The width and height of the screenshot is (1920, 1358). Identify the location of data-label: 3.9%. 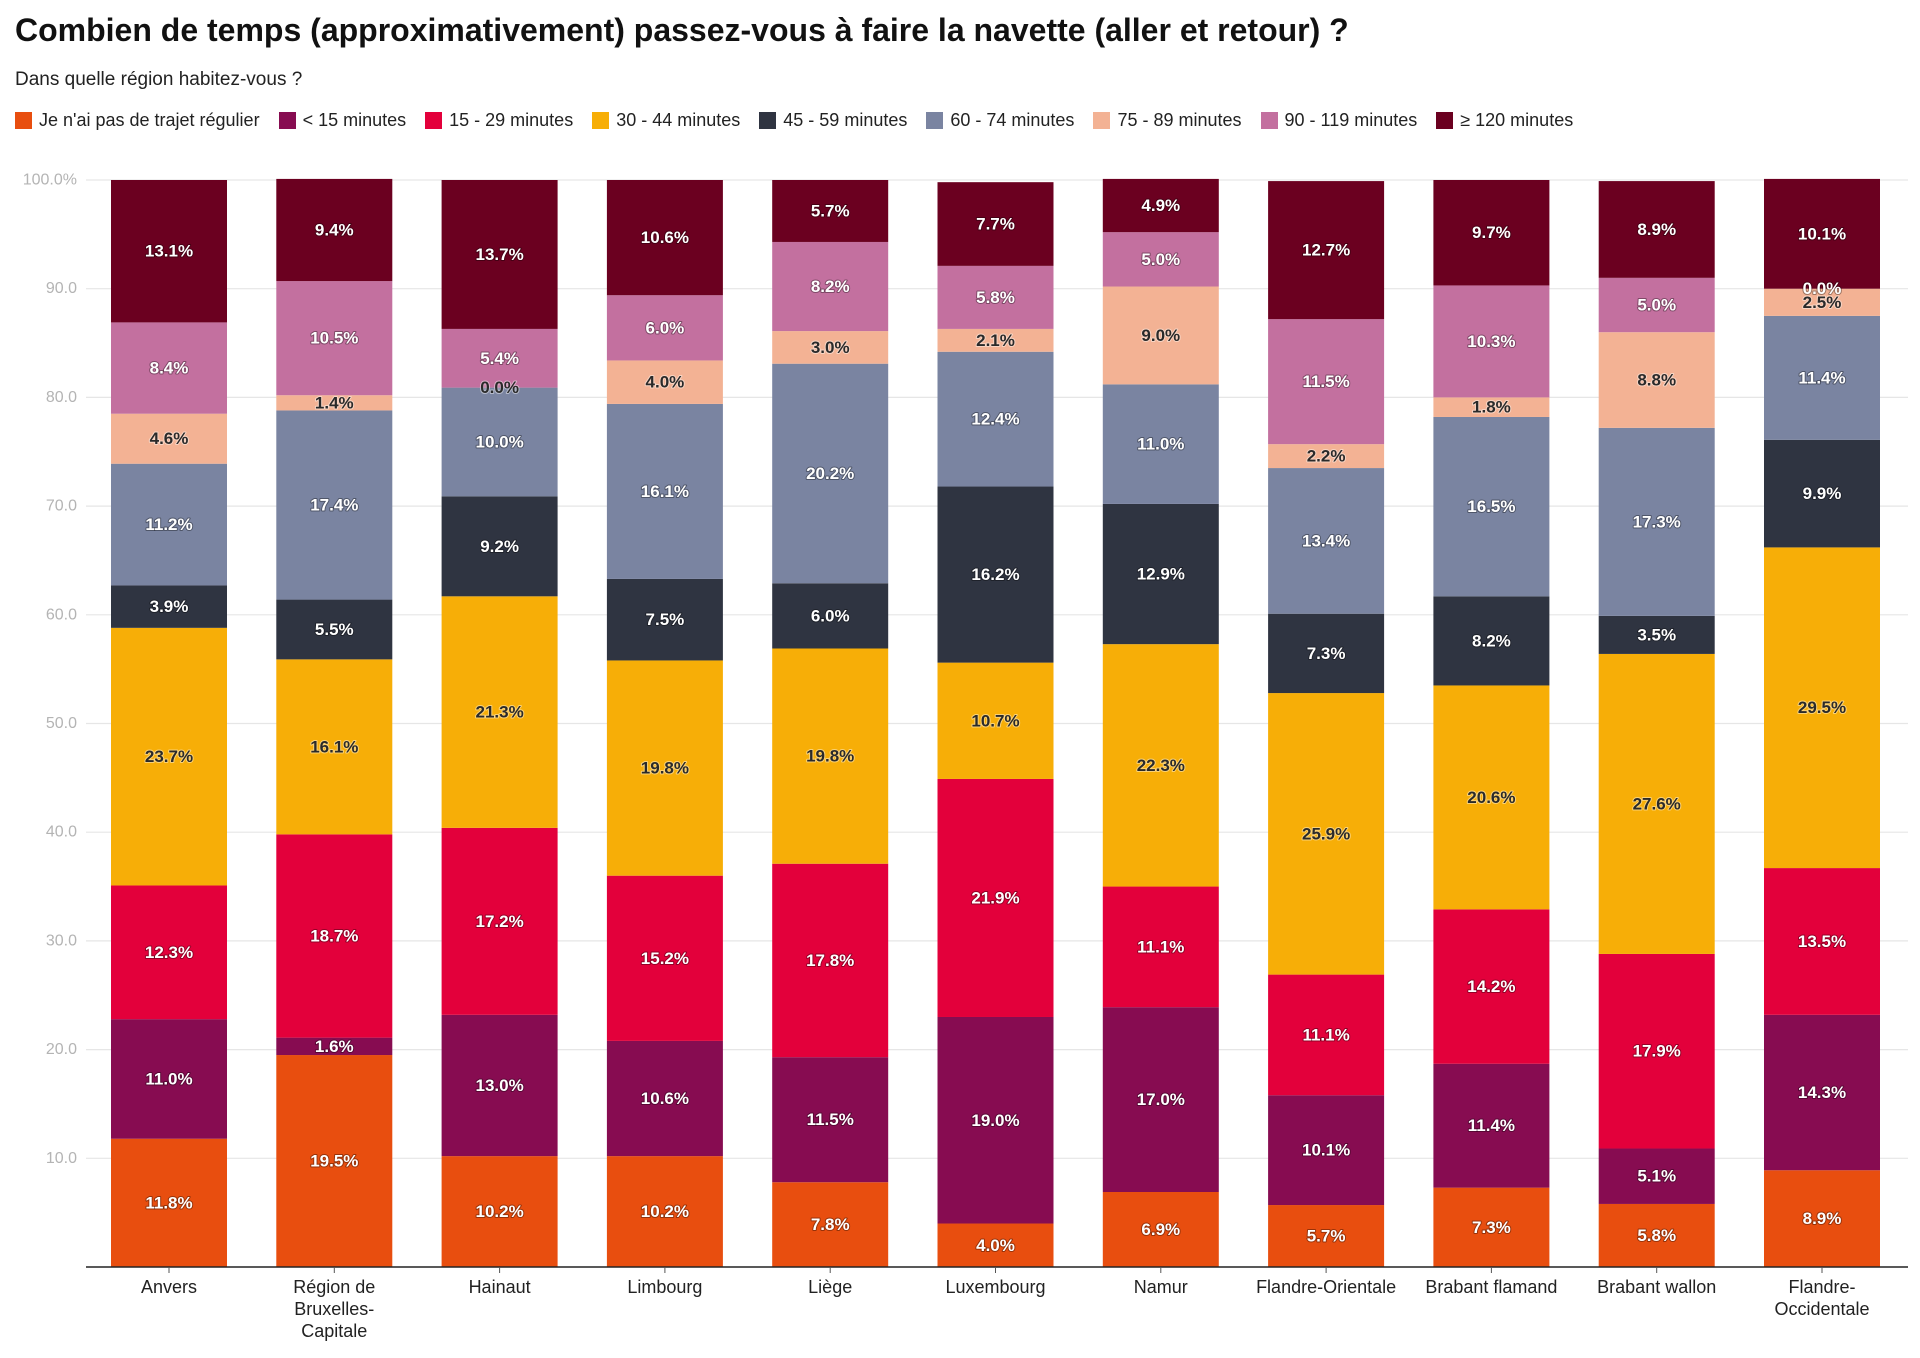
(169, 606).